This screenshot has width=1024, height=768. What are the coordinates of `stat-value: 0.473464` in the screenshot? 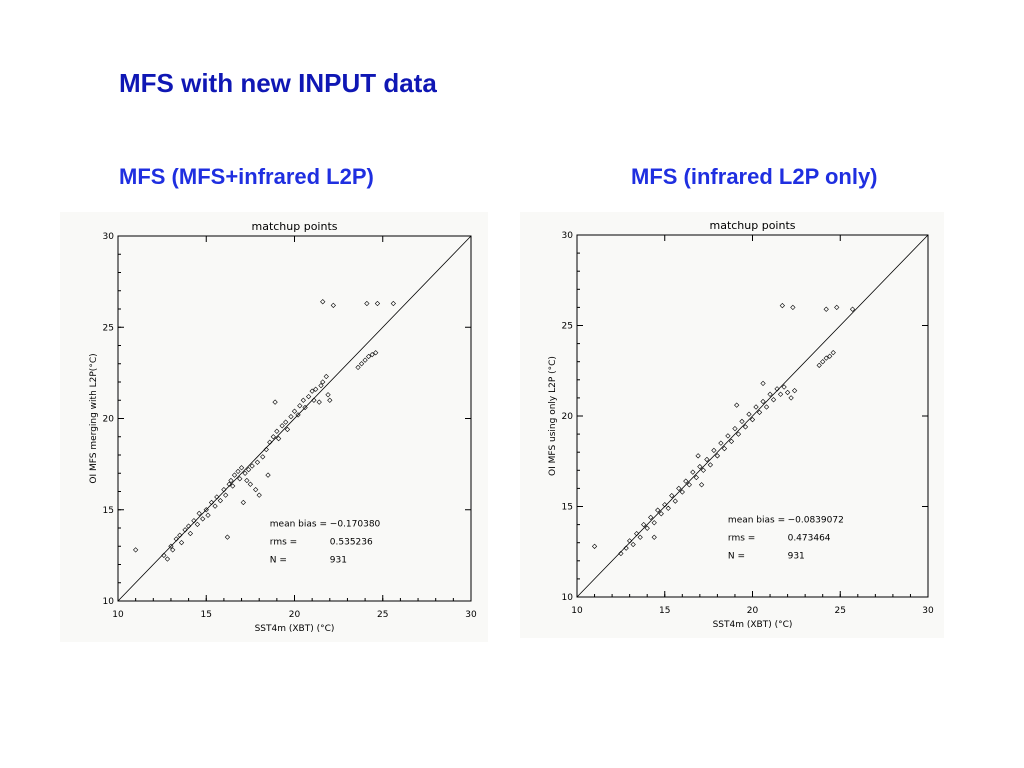 It's located at (809, 539).